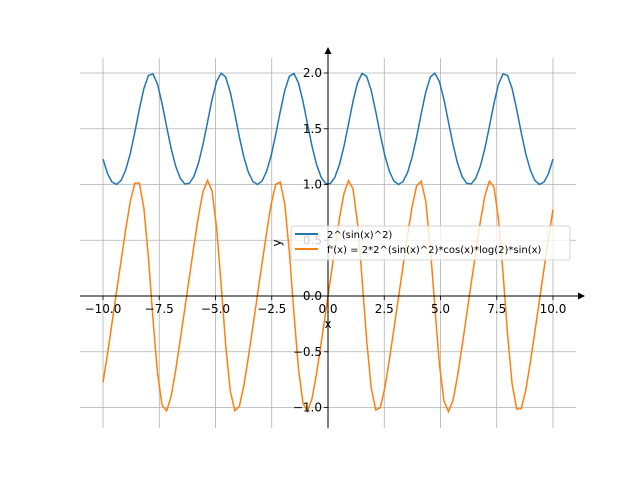 The image size is (640, 480). I want to click on x-tick-label: 10.0, so click(553, 309).